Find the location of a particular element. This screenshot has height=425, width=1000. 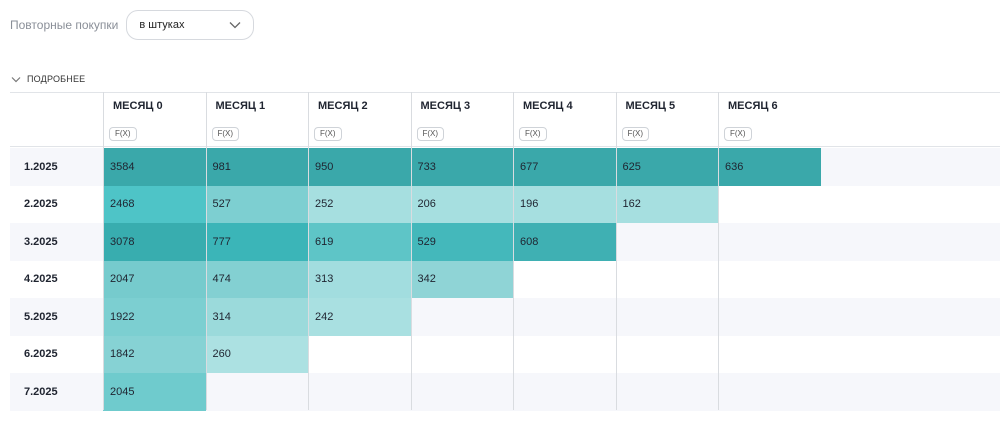

column-header-month-1: МЕСЯЦ 1 is located at coordinates (240, 106).